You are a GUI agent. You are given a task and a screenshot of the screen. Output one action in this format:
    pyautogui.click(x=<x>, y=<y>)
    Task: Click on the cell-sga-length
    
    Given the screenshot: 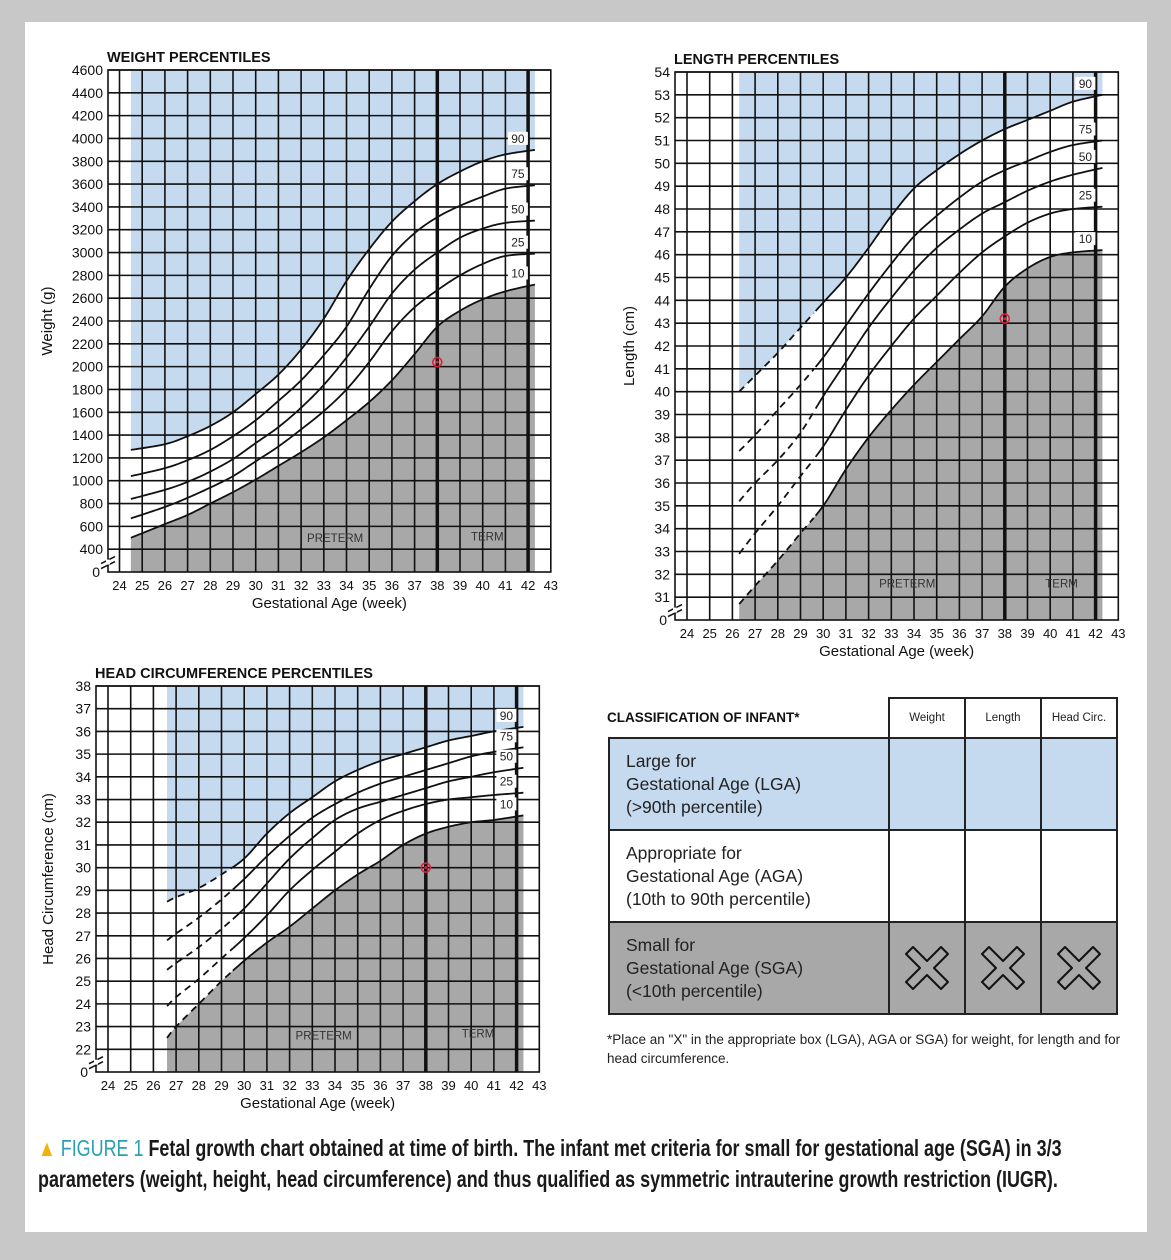 What is the action you would take?
    pyautogui.click(x=1003, y=968)
    